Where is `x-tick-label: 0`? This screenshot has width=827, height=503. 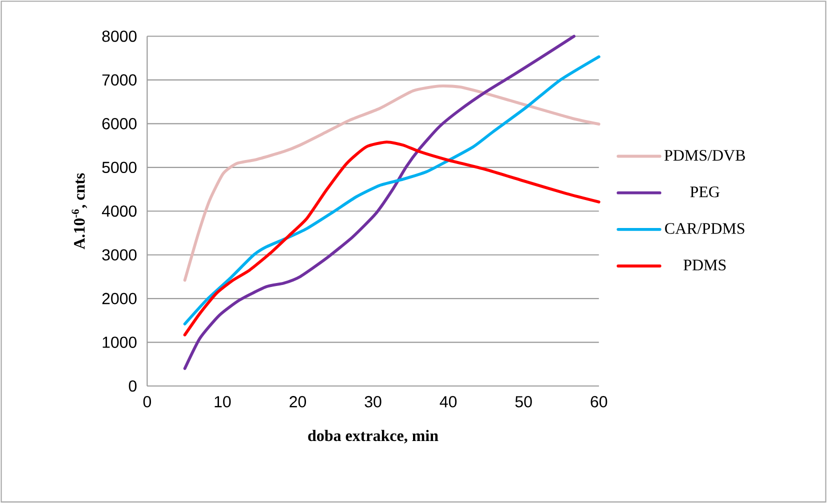
x-tick-label: 0 is located at coordinates (147, 402).